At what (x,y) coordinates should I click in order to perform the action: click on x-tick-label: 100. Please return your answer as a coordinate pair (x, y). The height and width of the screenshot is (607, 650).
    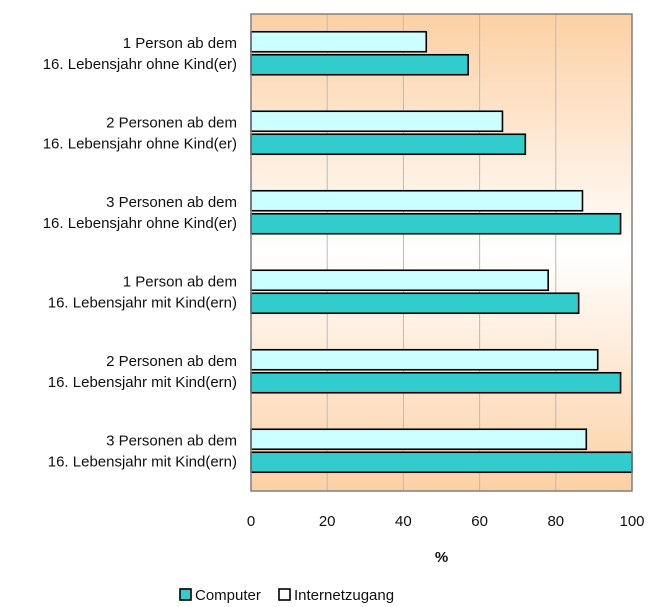
    Looking at the image, I should click on (631, 521).